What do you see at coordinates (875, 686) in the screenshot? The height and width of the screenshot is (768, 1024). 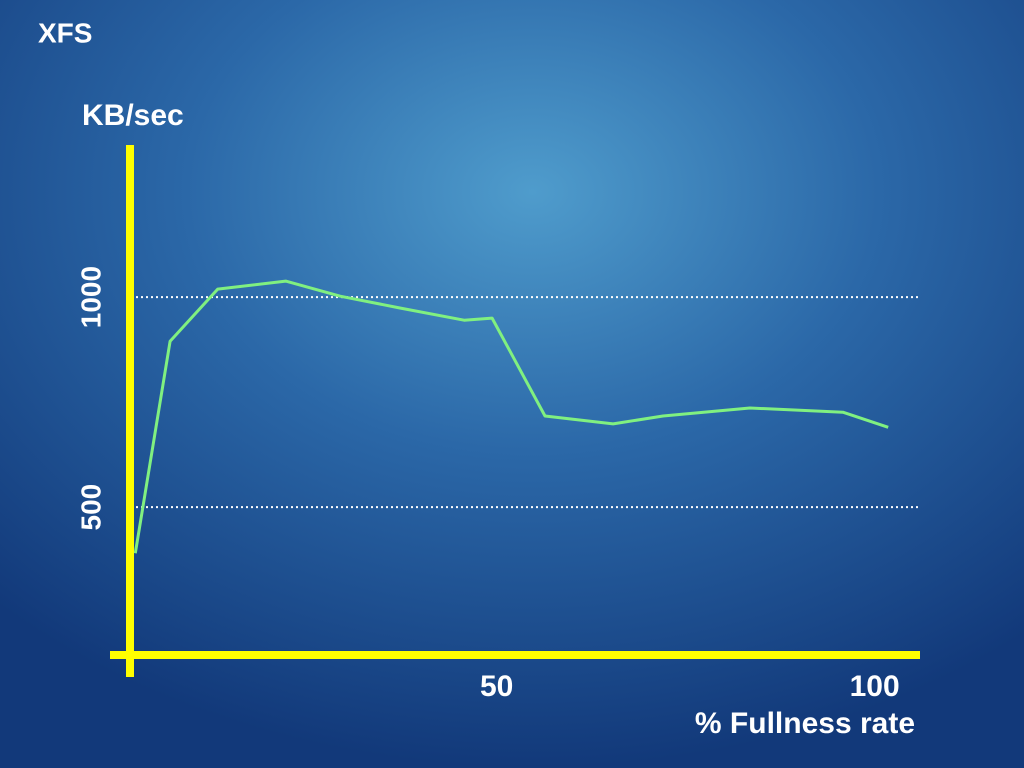 I see `x-tick-label: 100` at bounding box center [875, 686].